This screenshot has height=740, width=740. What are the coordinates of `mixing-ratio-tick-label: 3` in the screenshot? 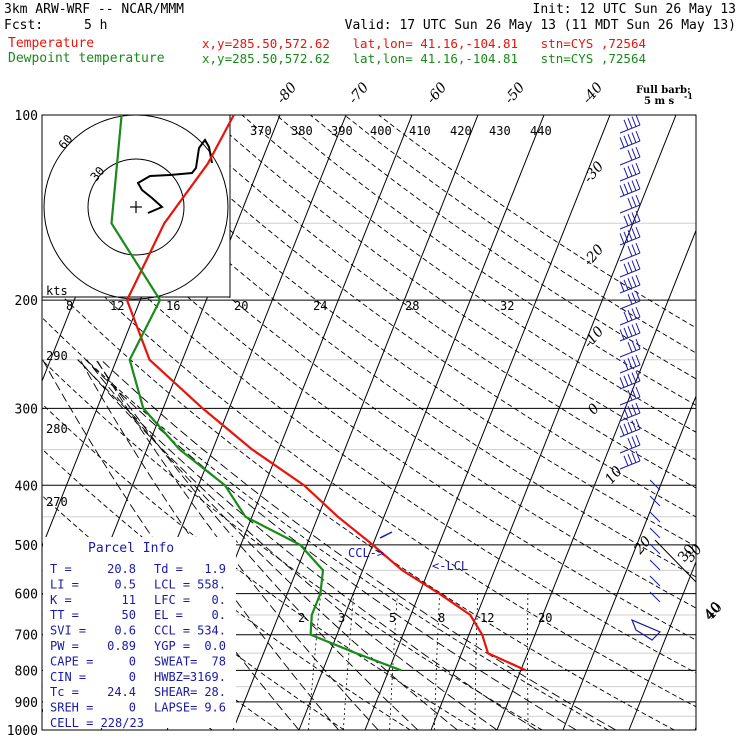 It's located at (341, 618).